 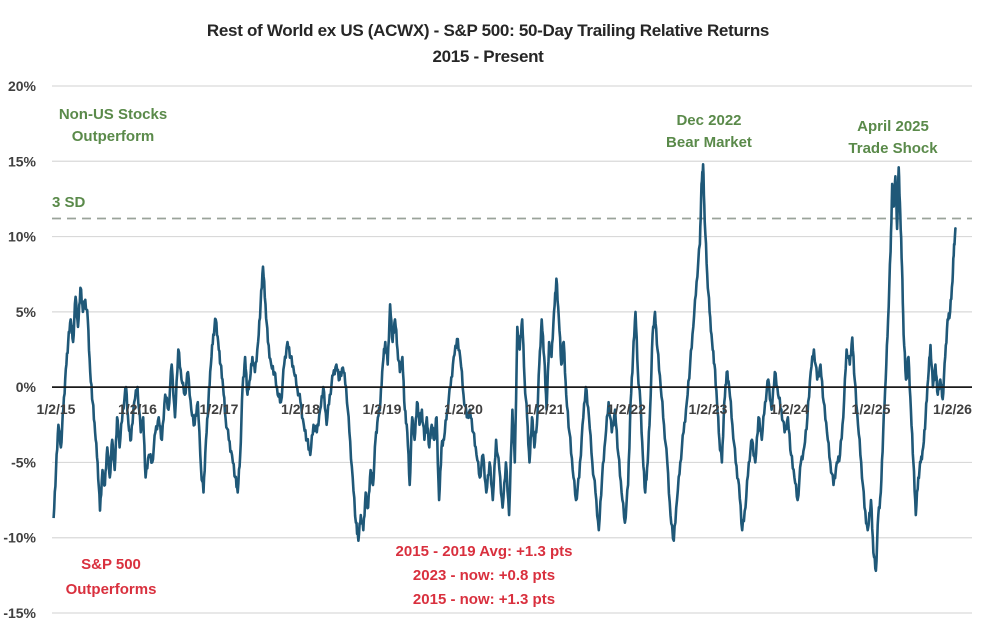 What do you see at coordinates (708, 120) in the screenshot?
I see `annotation-dec-2022-line1: Dec 2022` at bounding box center [708, 120].